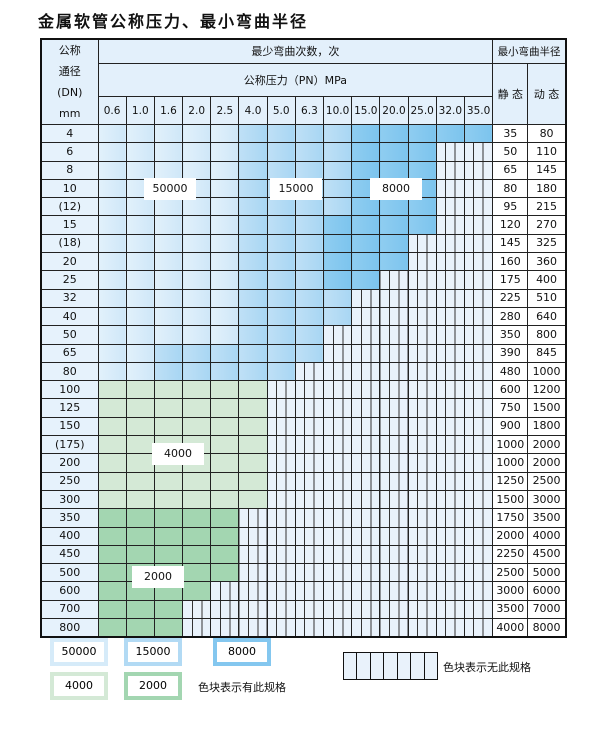 Image resolution: width=600 pixels, height=743 pixels. What do you see at coordinates (309, 110) in the screenshot?
I see `pressure-header: 6.3` at bounding box center [309, 110].